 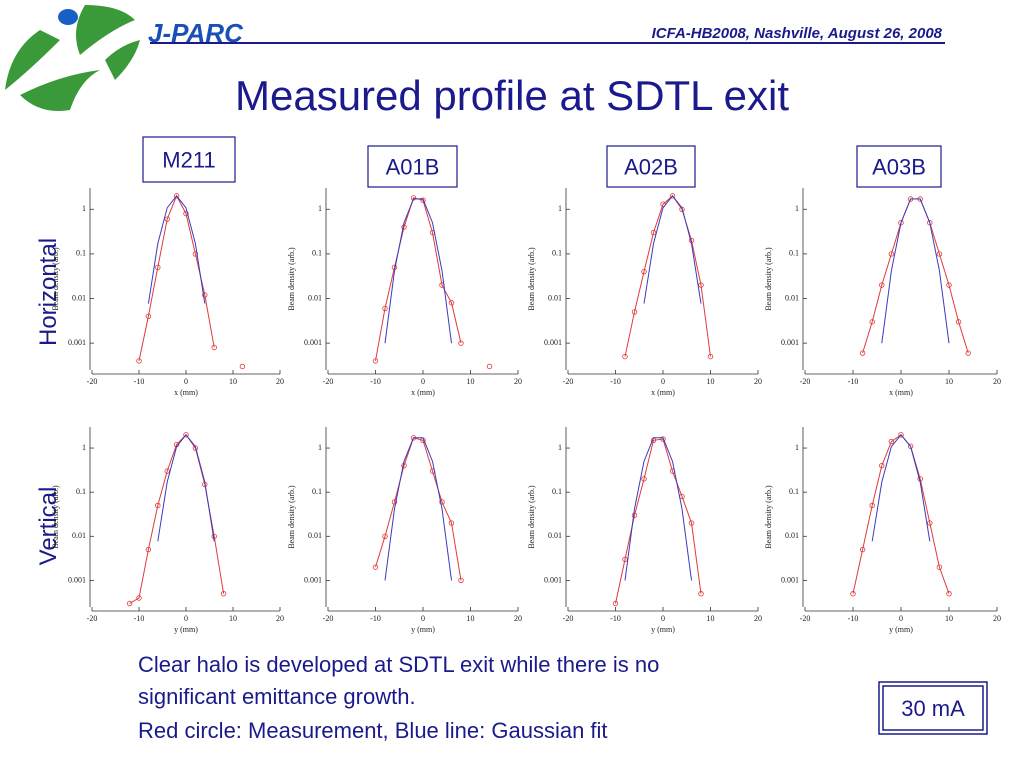 I want to click on column-label: M211, so click(x=188, y=160).